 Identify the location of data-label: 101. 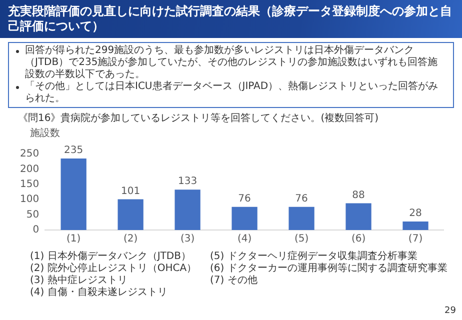
(130, 191).